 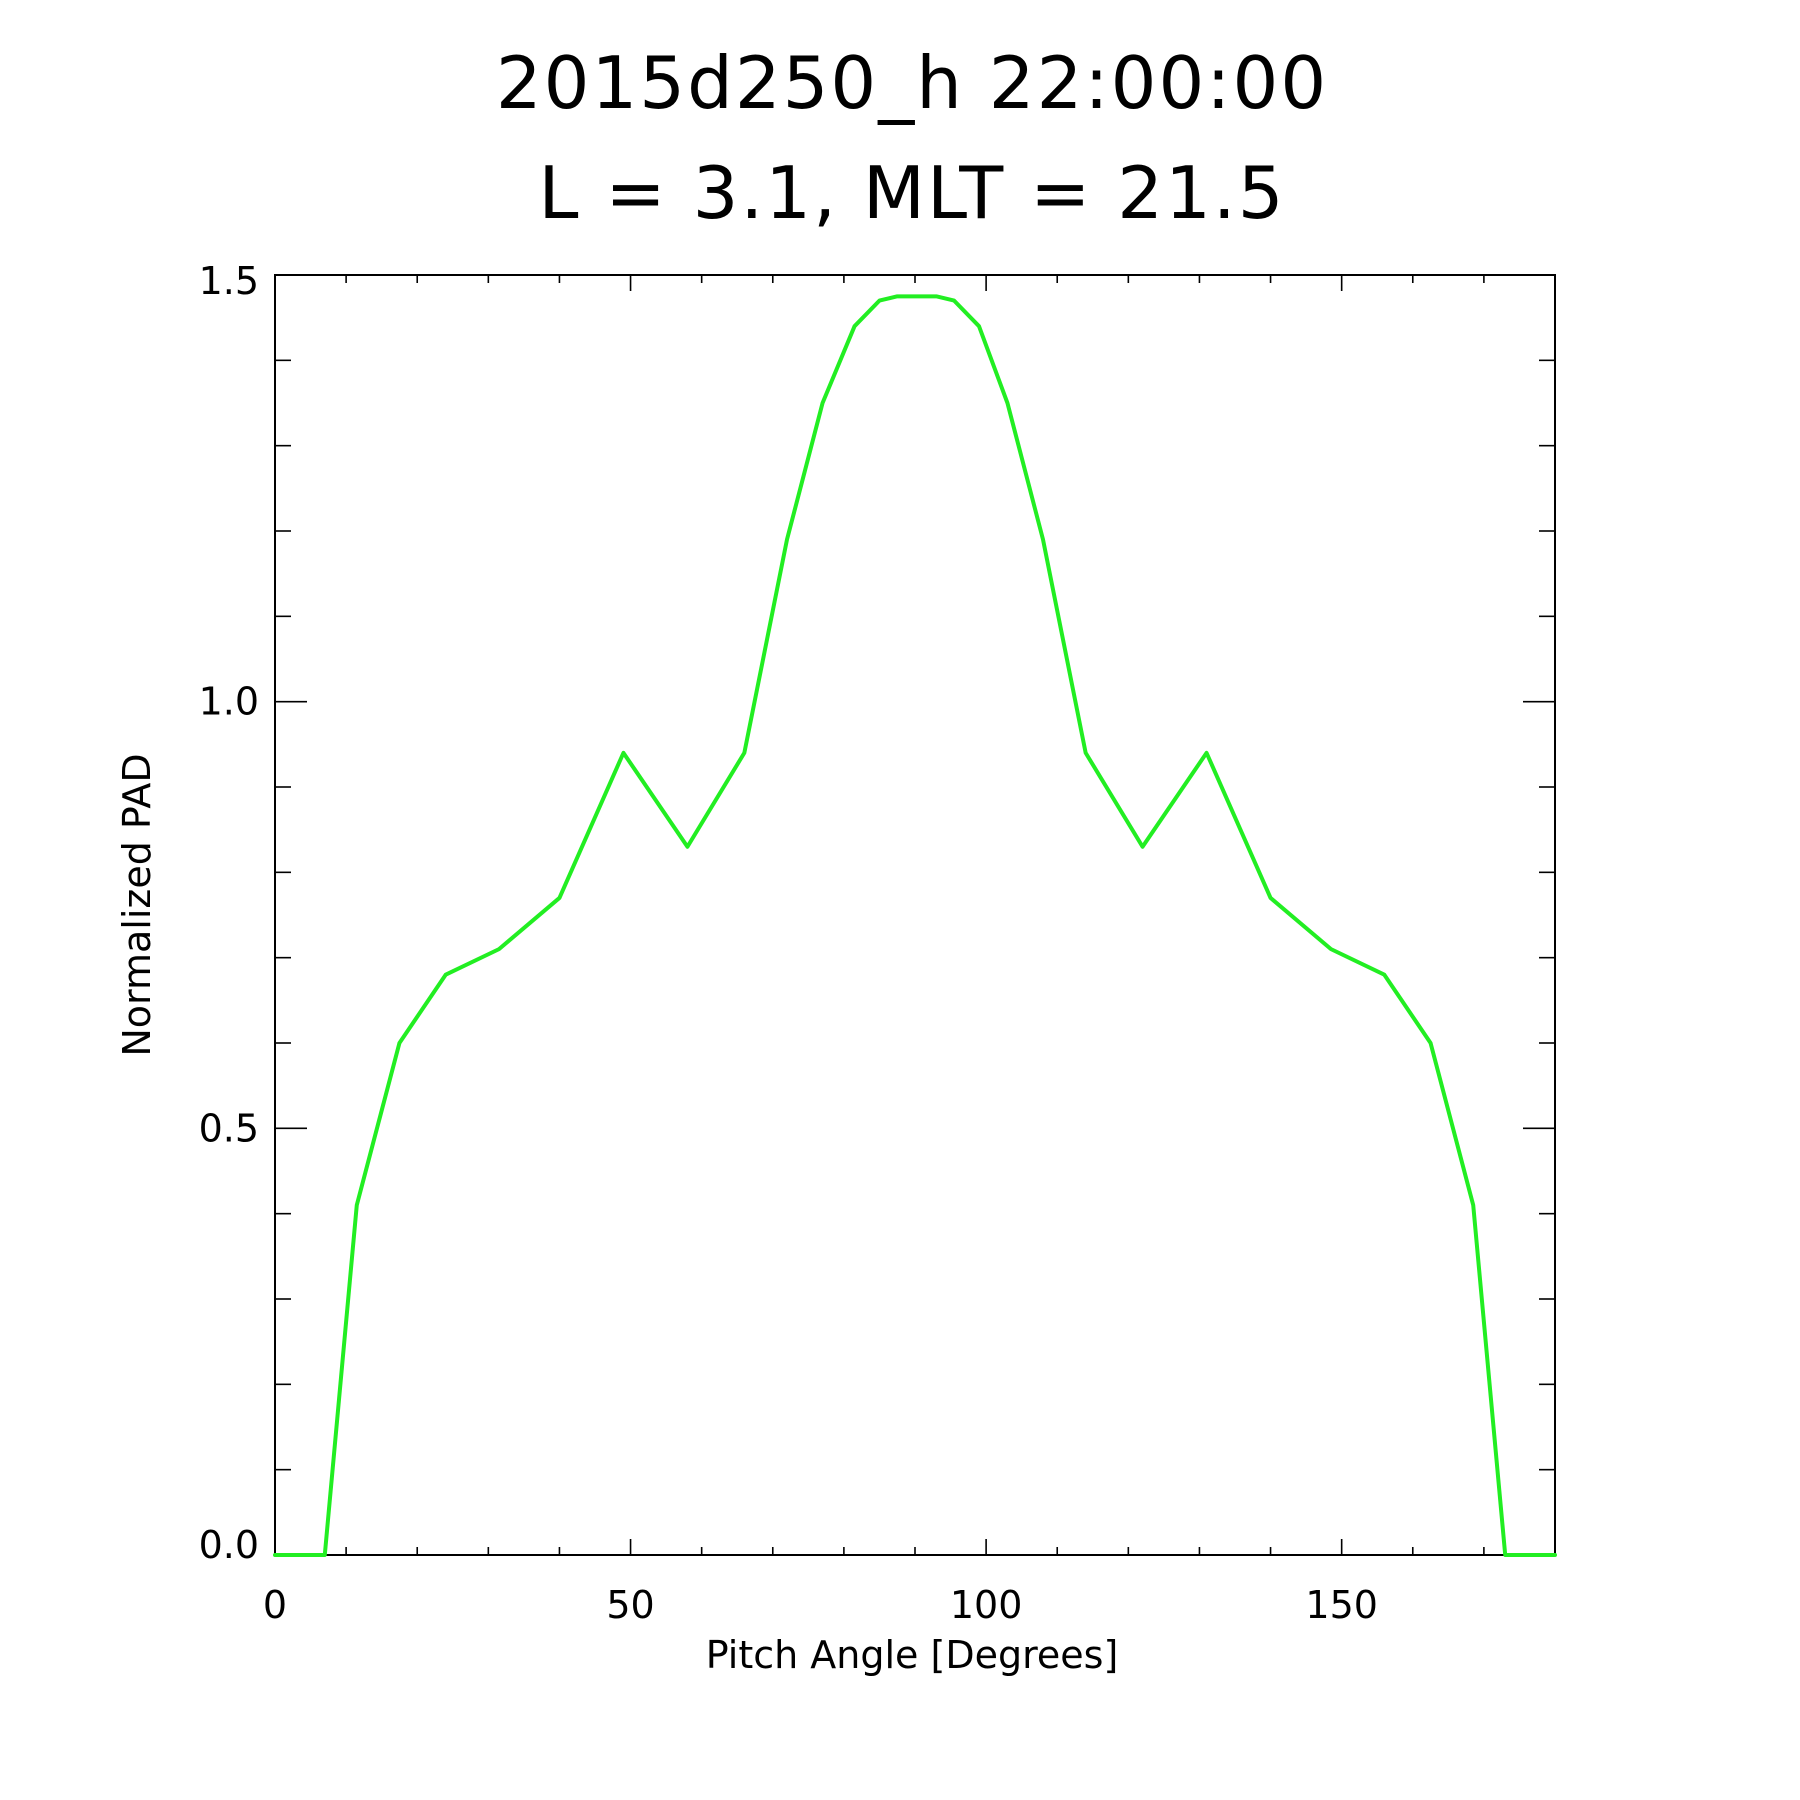 What do you see at coordinates (229, 702) in the screenshot?
I see `y-tick-label: 1.0` at bounding box center [229, 702].